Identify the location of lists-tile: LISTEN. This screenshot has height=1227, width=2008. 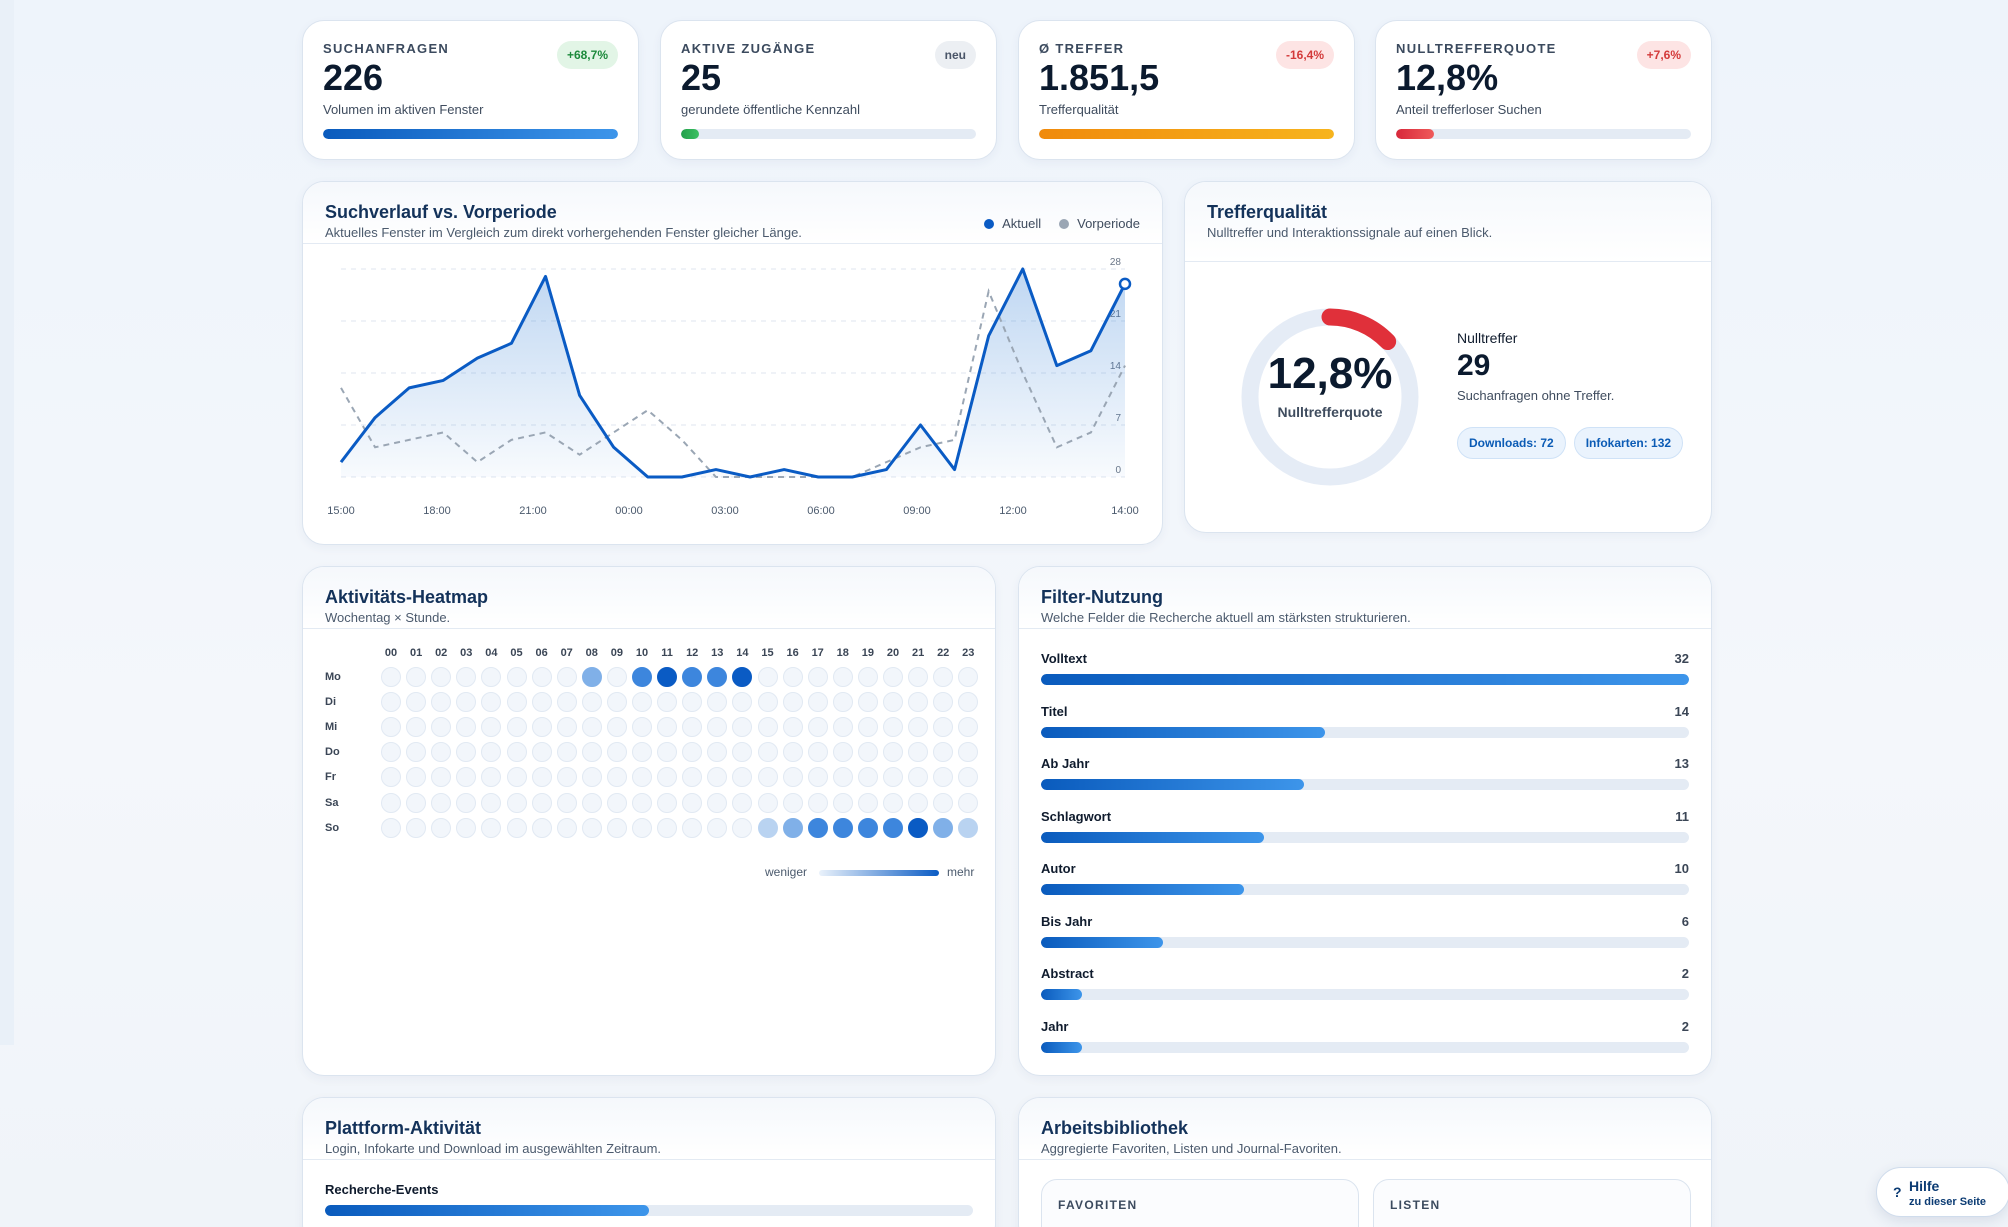
(1532, 1203).